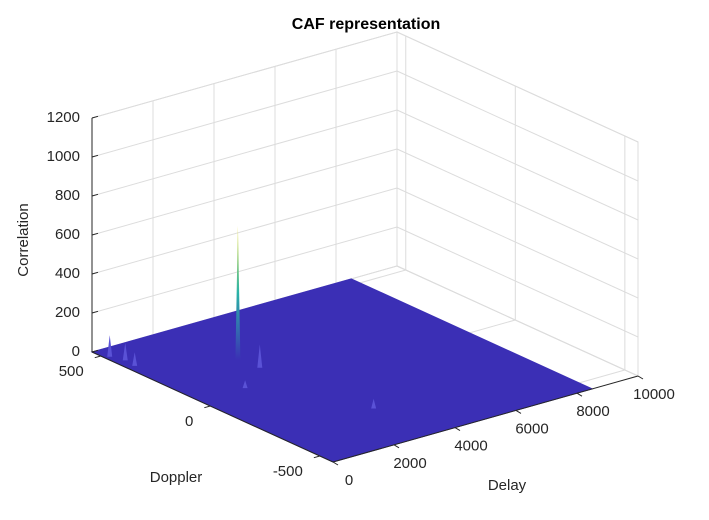  I want to click on z-tick-label: 400, so click(67, 273).